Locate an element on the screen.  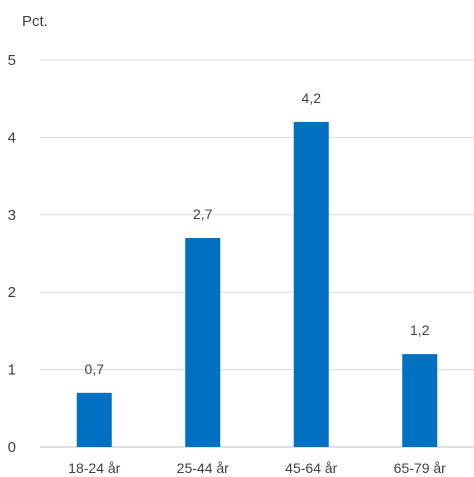
y-tick-label: 2 is located at coordinates (12, 292).